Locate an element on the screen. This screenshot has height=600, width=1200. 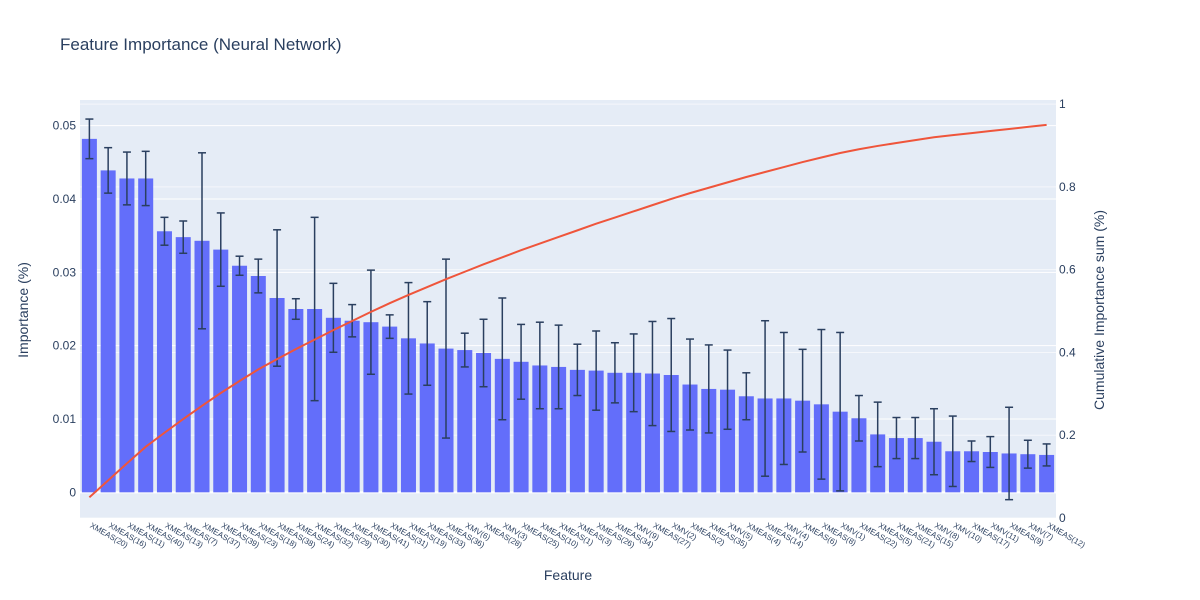
y2-axis-title: Cumulative Importance sum (%) is located at coordinates (1099, 310).